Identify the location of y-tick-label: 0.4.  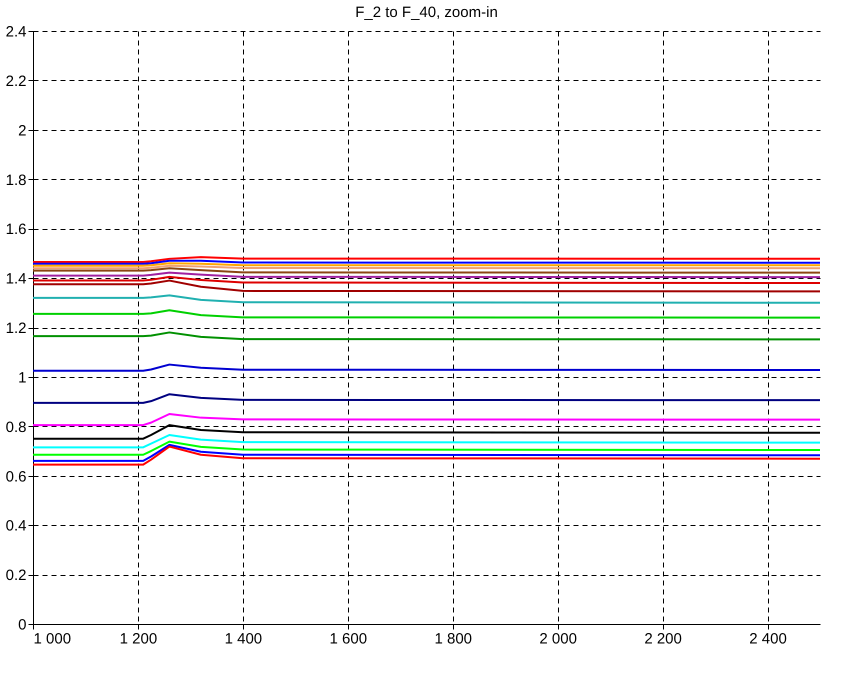
(16, 526).